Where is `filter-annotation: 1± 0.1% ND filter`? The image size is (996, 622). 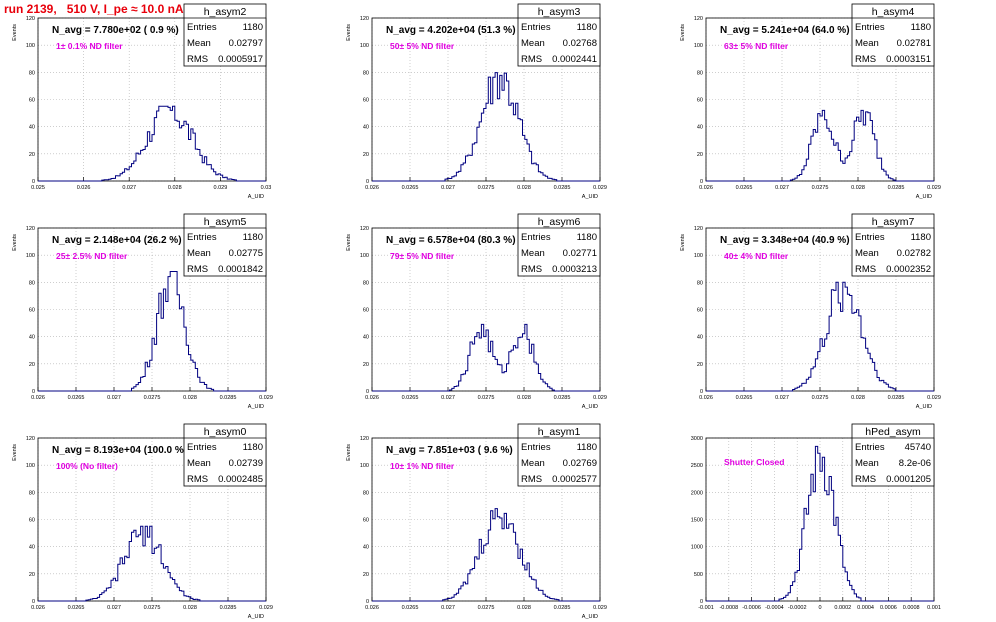
filter-annotation: 1± 0.1% ND filter is located at coordinates (89, 46).